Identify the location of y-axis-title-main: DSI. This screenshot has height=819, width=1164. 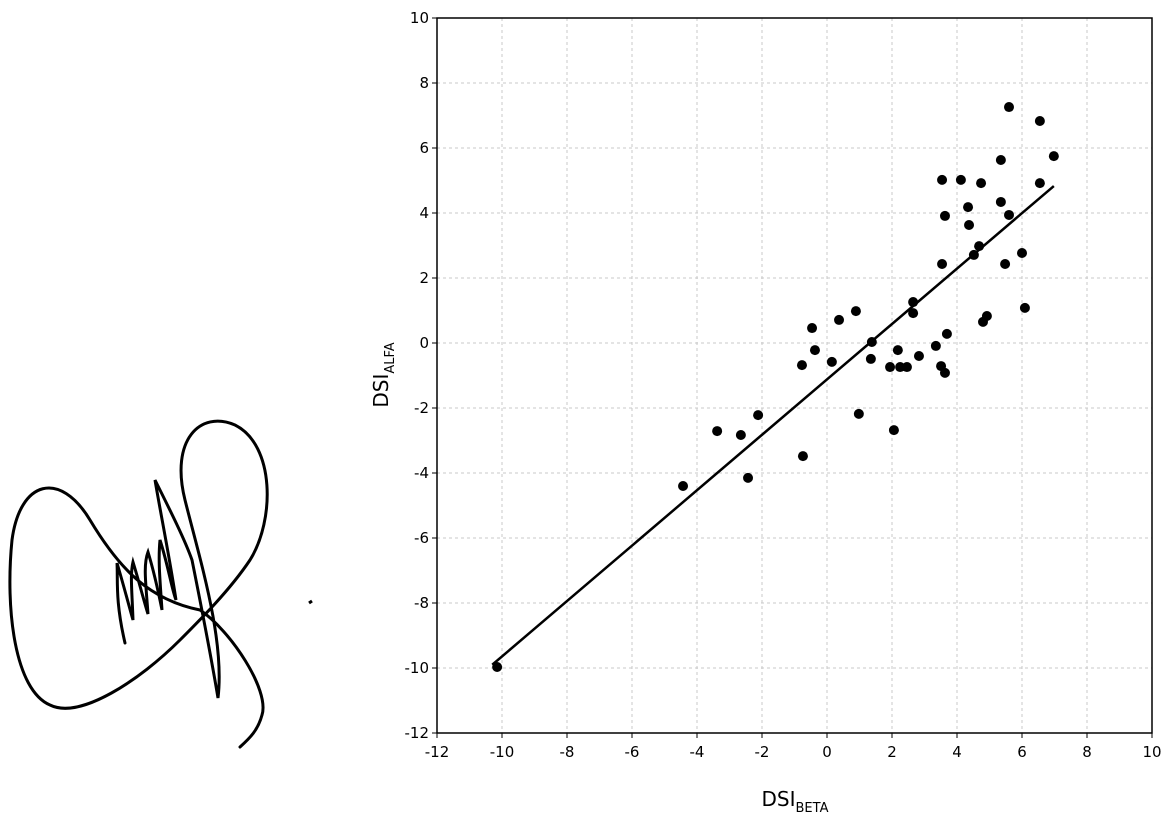
(381, 391).